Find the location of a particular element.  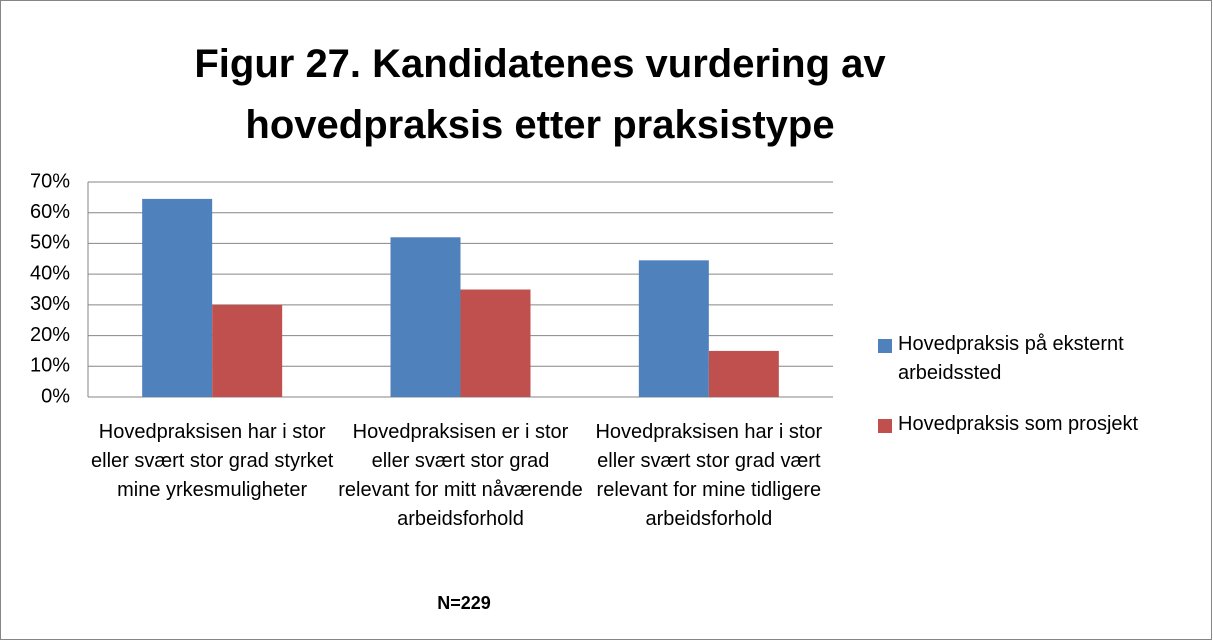

y-tick-label: 10% is located at coordinates (50, 366).